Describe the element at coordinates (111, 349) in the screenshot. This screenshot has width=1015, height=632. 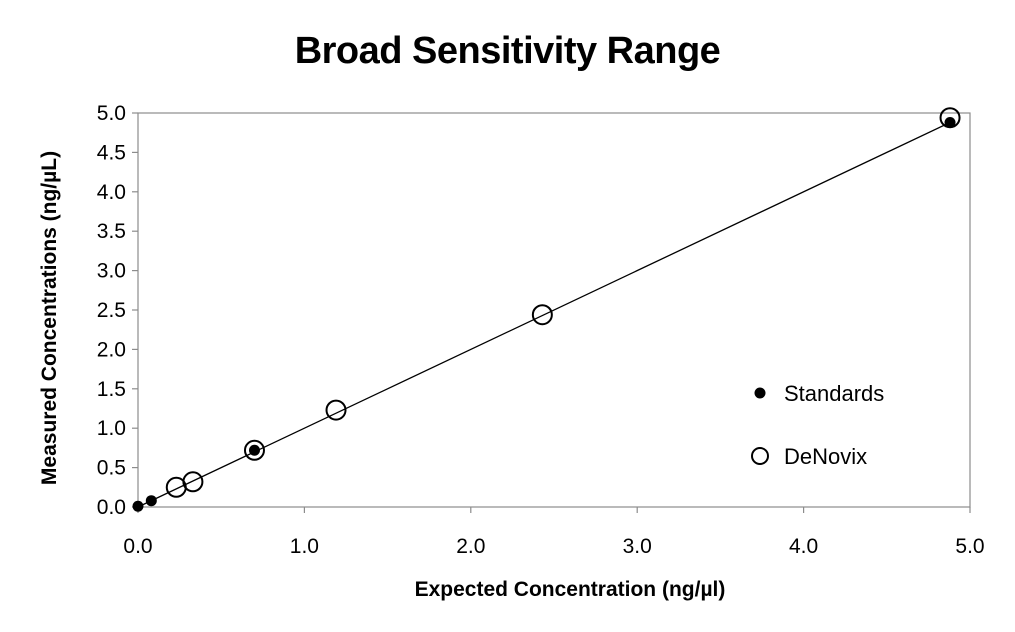
I see `y-tick-label: 2.0` at that location.